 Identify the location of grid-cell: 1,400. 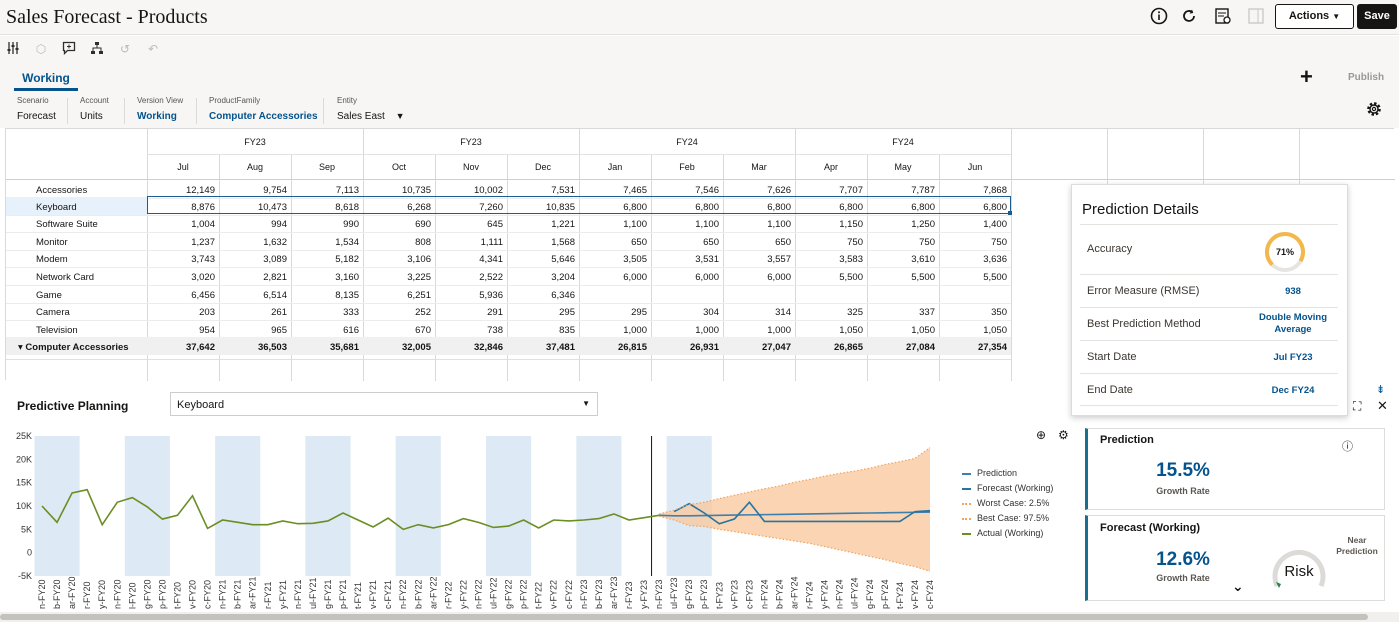
(995, 224).